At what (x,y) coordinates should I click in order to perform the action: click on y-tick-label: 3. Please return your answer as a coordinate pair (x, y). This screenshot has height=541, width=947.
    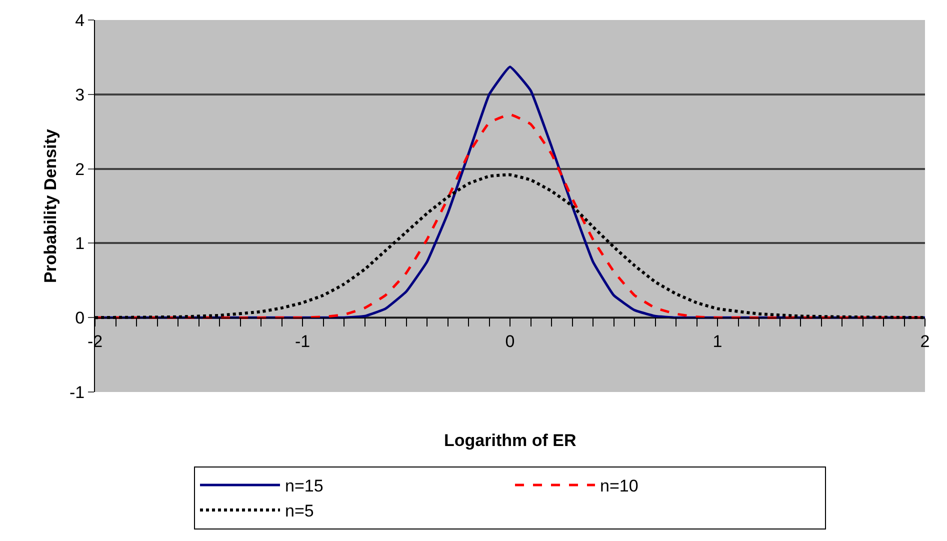
    Looking at the image, I should click on (80, 94).